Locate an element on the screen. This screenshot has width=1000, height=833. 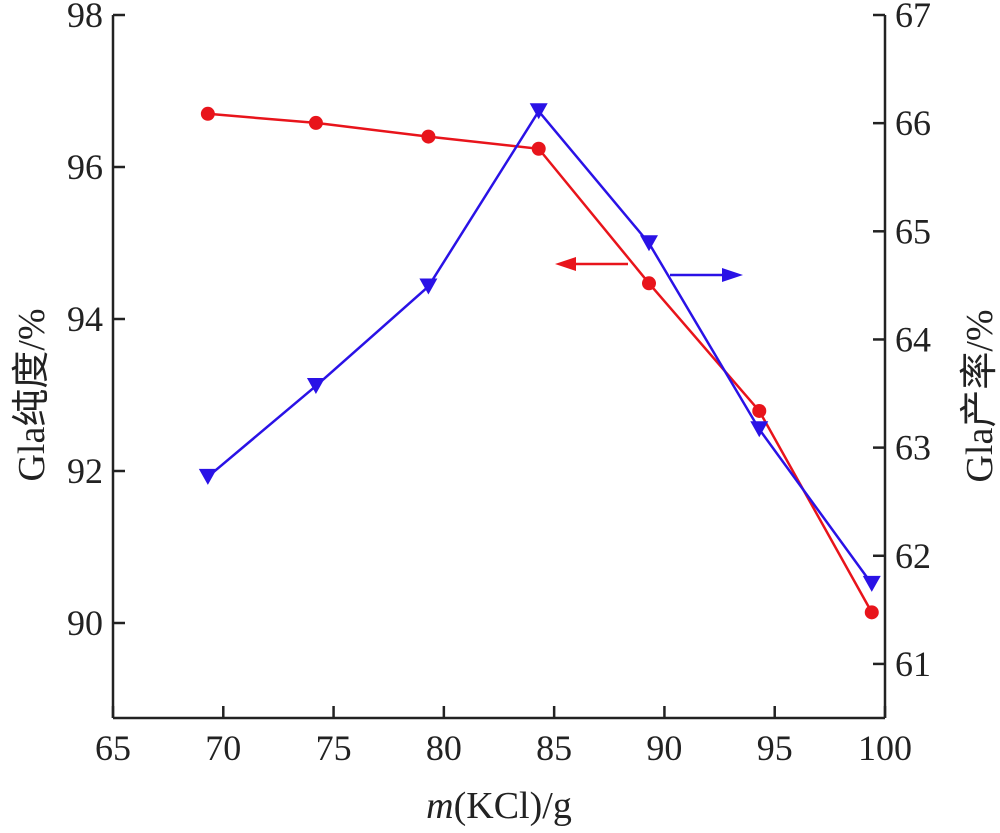
left-y-ticks: 90 92 94 96 98 is located at coordinates (96, 321).